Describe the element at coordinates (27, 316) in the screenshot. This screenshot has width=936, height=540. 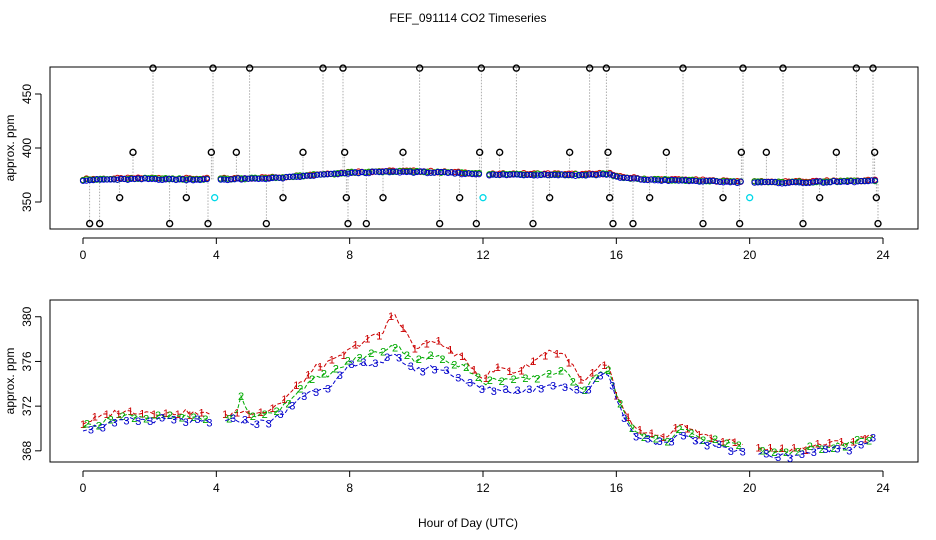
I see `y-tick-label: 380` at that location.